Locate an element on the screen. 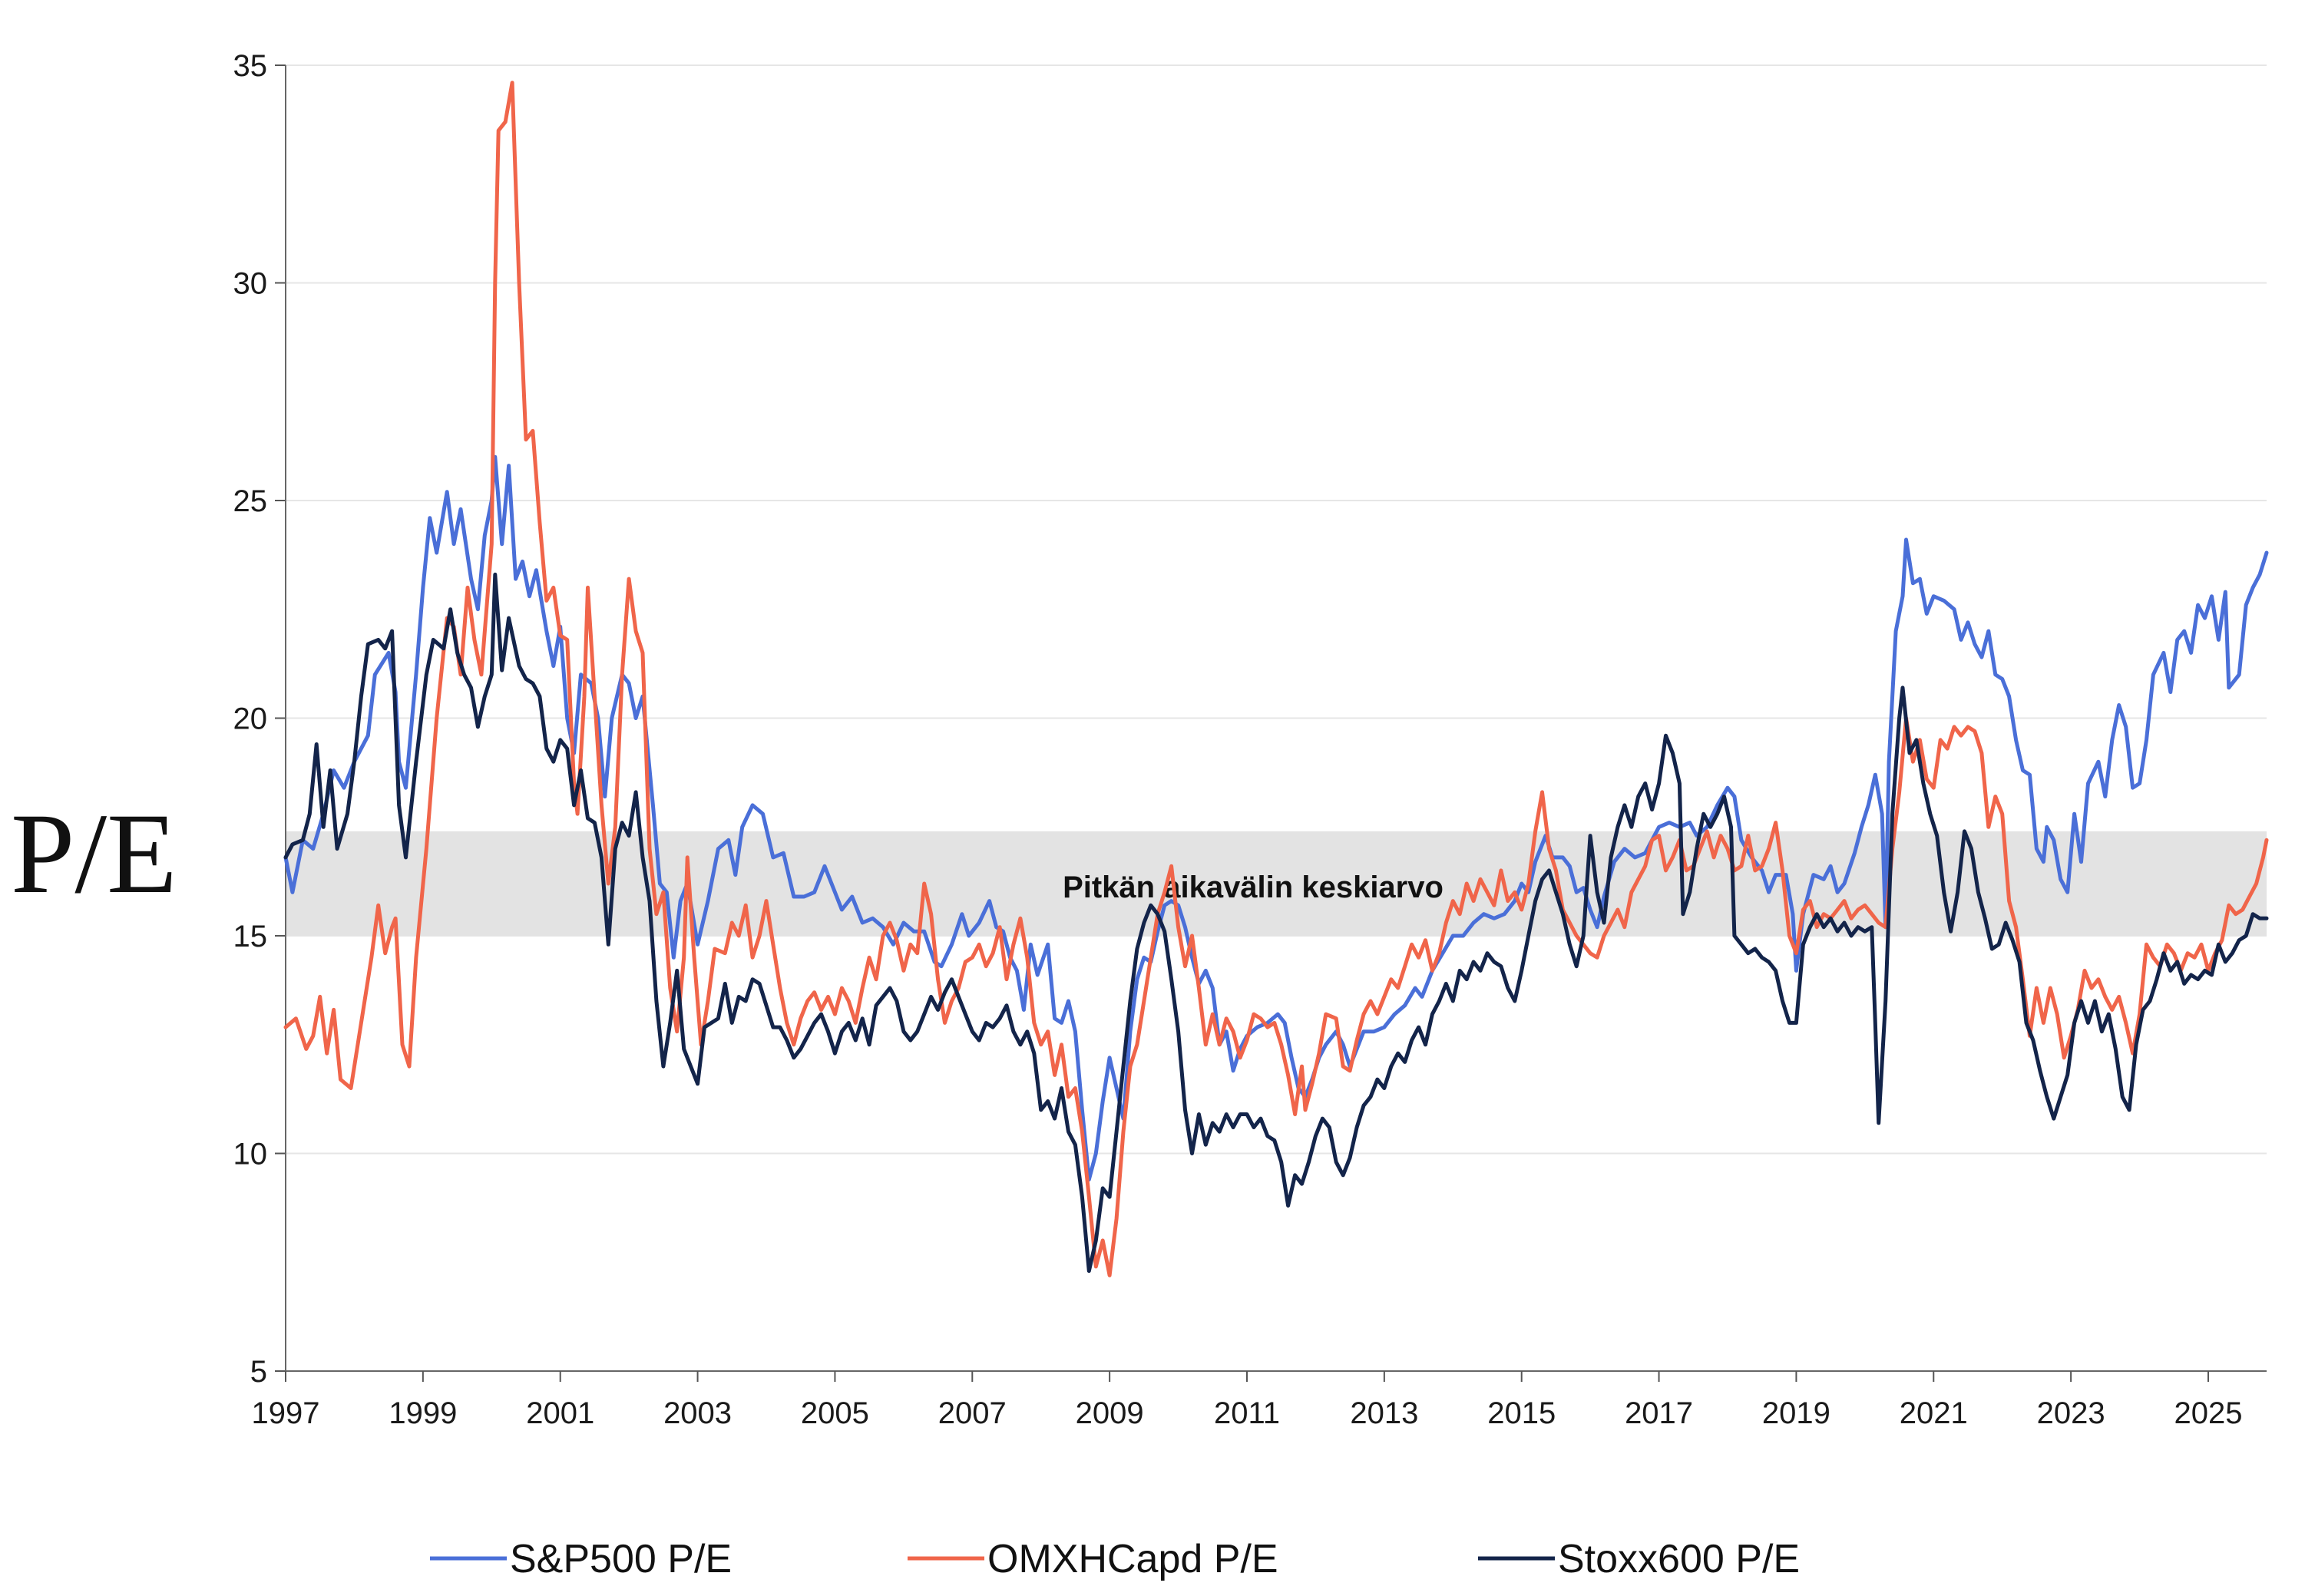  x-tick-label: 2003 is located at coordinates (697, 1413).